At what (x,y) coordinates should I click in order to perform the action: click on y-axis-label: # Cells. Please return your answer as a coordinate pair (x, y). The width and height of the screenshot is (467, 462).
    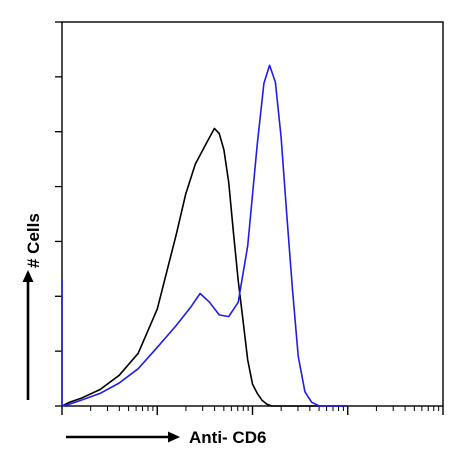
    Looking at the image, I should click on (33, 240).